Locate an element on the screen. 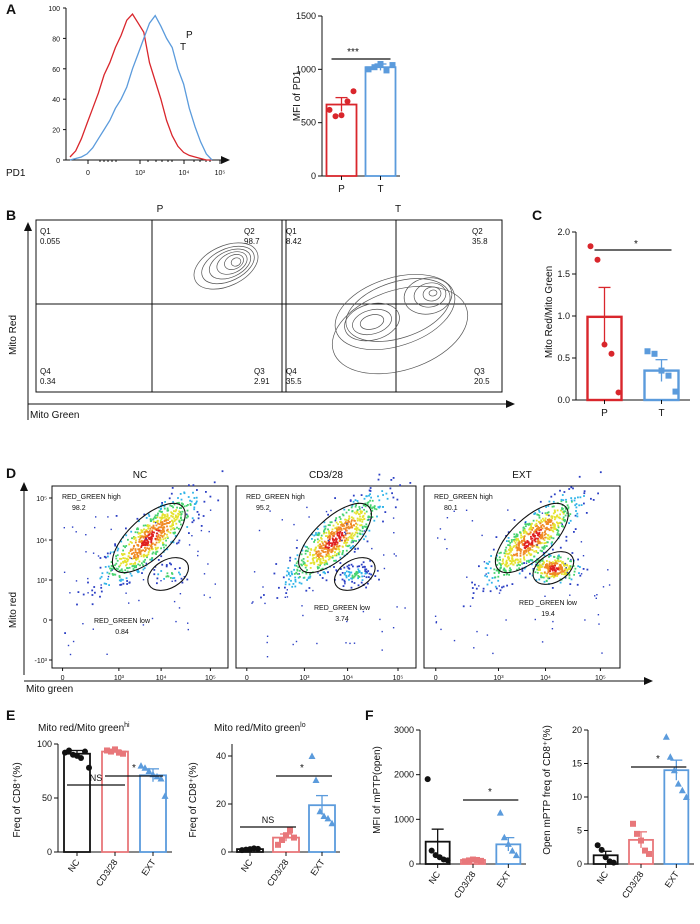 The image size is (700, 924). d-high-value: 98.2 is located at coordinates (79, 508).